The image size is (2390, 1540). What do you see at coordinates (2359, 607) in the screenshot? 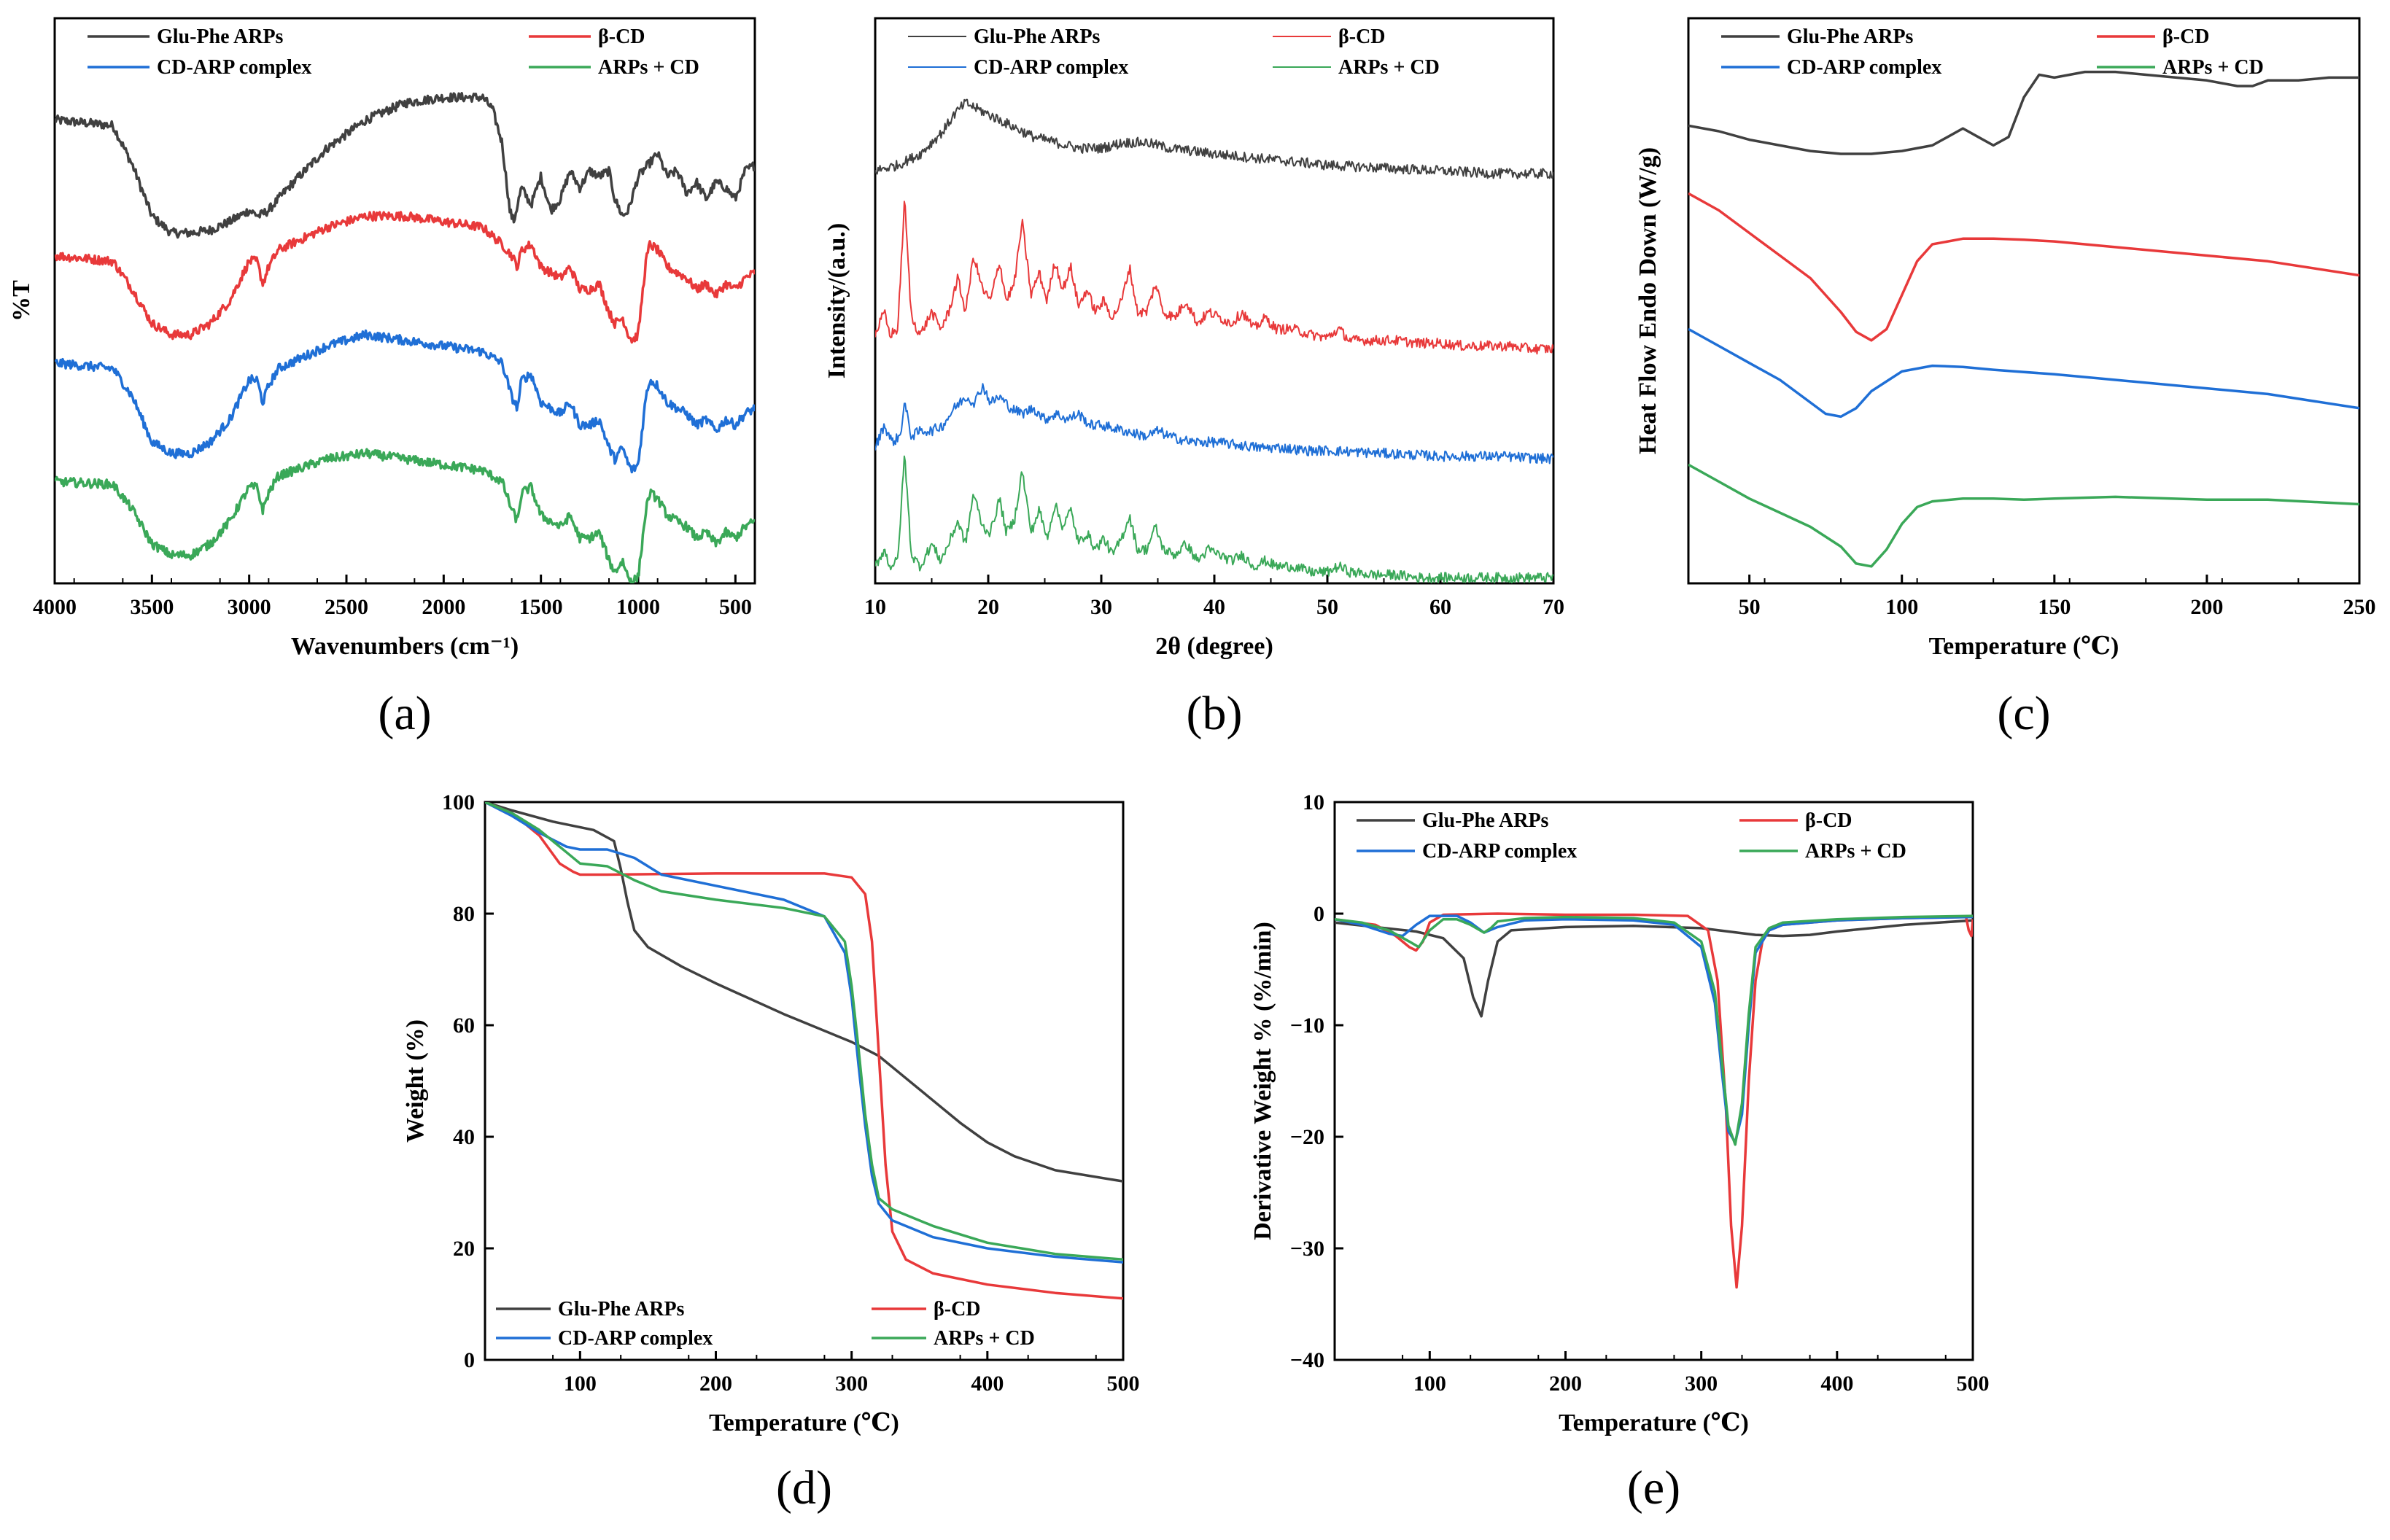
I see `x-tick-label: 250` at bounding box center [2359, 607].